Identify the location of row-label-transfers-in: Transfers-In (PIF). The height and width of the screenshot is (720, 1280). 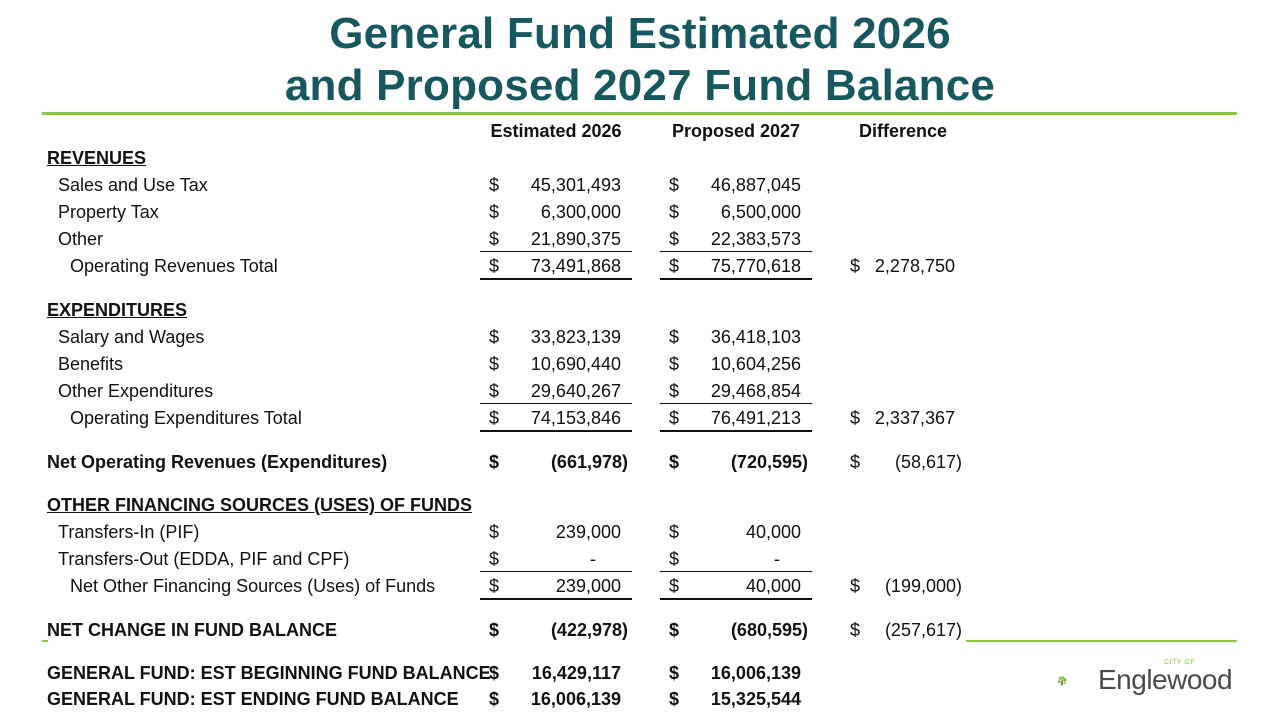
(129, 532).